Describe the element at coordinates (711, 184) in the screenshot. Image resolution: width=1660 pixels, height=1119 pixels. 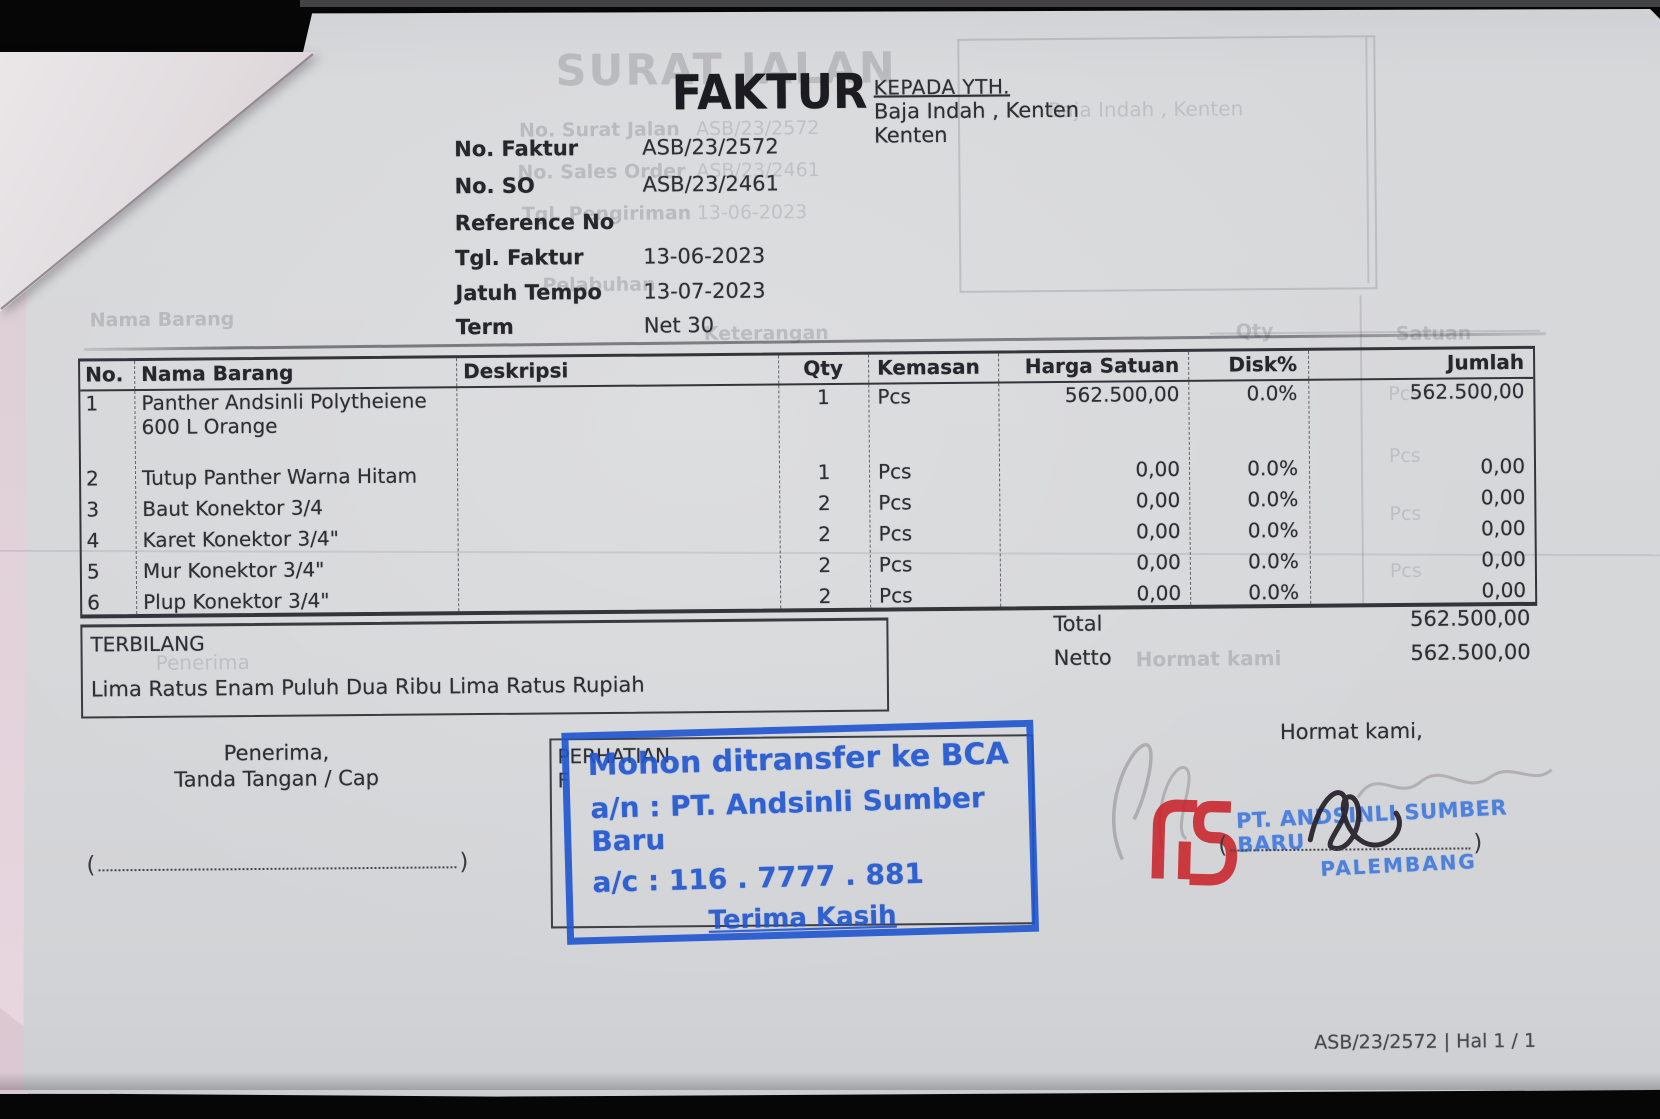
I see `field-value: ASB/23/2461` at that location.